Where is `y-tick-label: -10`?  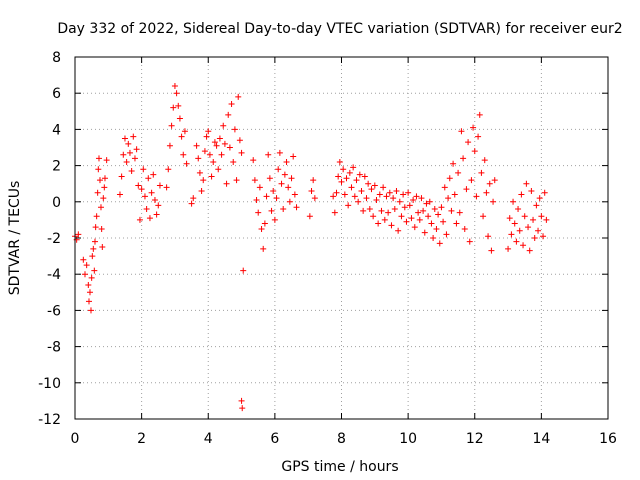 y-tick-label: -10 is located at coordinates (49, 384).